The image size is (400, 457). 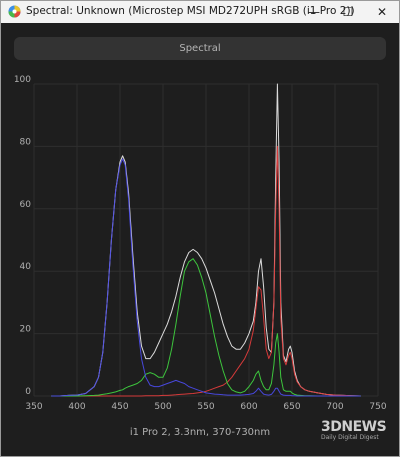 I want to click on y-tick-label: 60, so click(x=26, y=205).